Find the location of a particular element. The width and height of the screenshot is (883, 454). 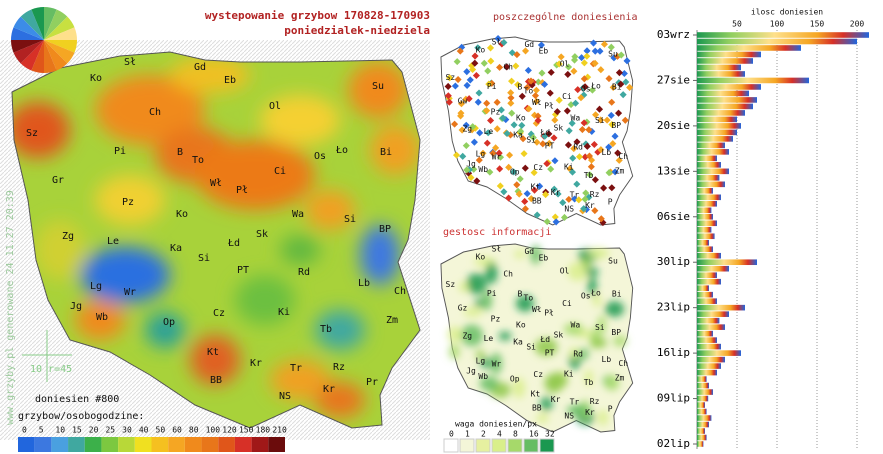

legend-tick: 4 is located at coordinates (499, 434).